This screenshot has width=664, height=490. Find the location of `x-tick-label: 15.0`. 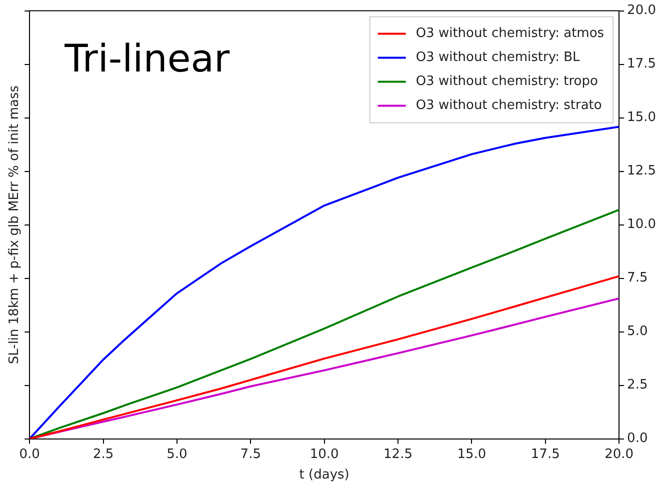

x-tick-label: 15.0 is located at coordinates (471, 454).